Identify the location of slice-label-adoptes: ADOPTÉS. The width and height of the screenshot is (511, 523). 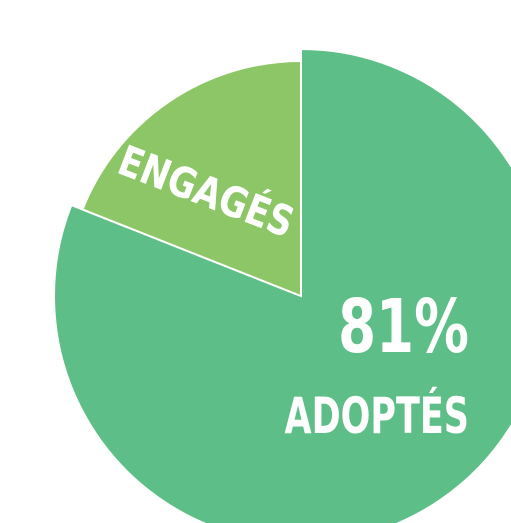
(377, 416).